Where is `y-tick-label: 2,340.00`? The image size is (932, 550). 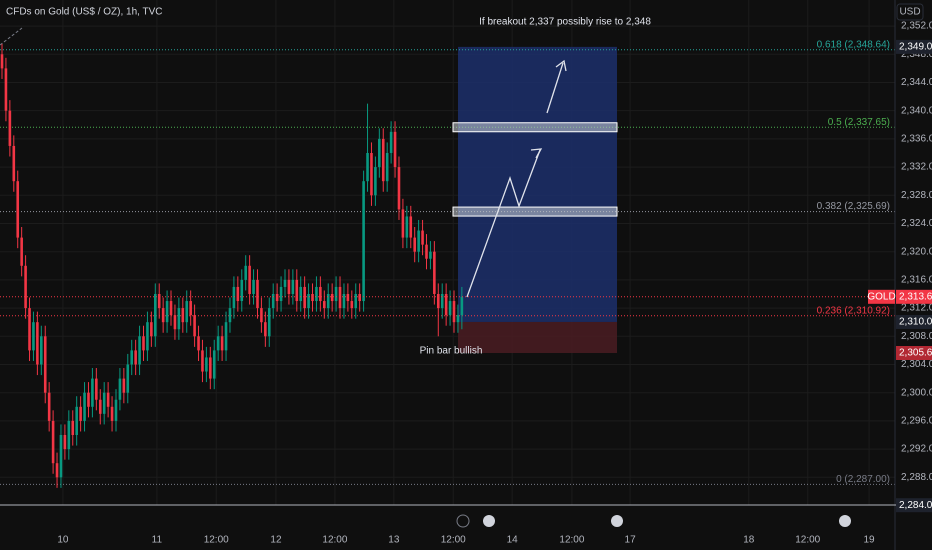 y-tick-label: 2,340.00 is located at coordinates (916, 110).